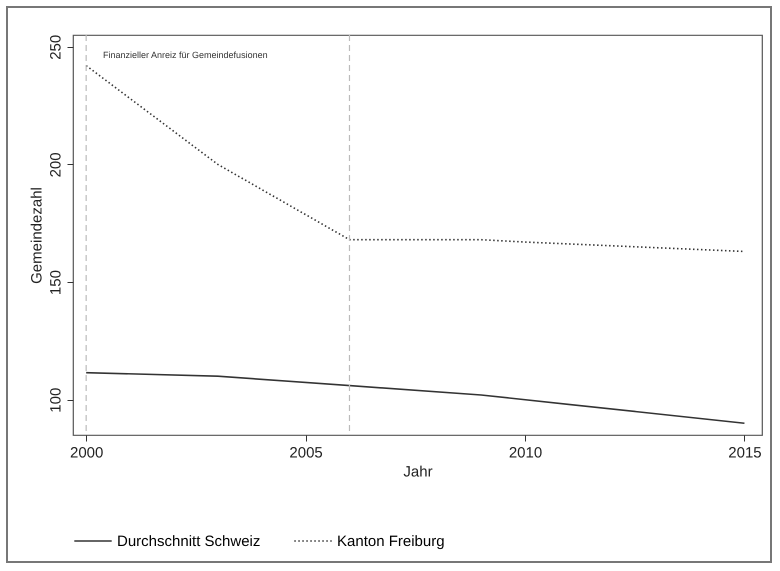  Describe the element at coordinates (418, 472) in the screenshot. I see `x-axis-title: Jahr` at that location.